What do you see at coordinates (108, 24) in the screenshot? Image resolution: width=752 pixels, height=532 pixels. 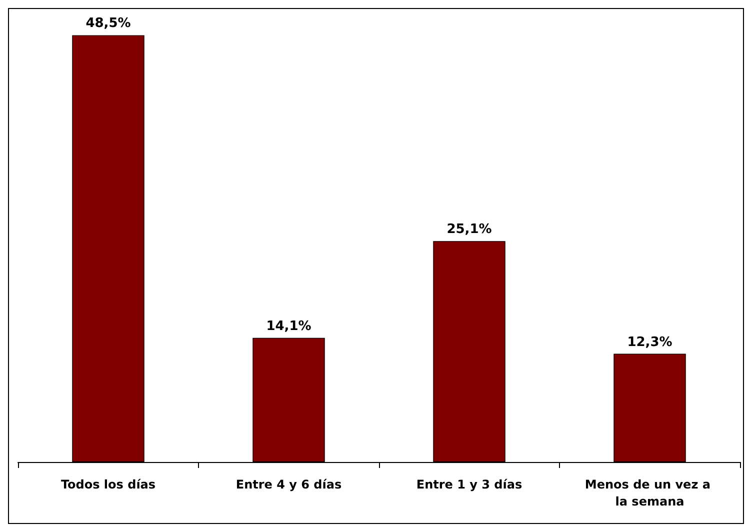 I see `data-label: 48,5%` at bounding box center [108, 24].